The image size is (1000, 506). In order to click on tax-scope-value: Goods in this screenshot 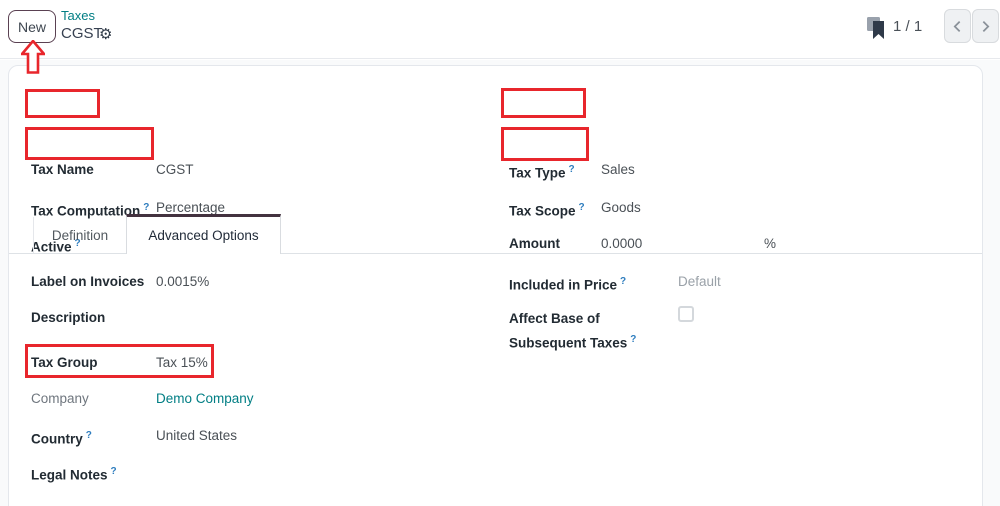, I will do `click(621, 207)`.